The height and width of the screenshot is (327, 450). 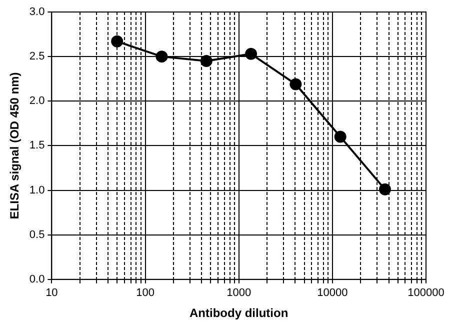 What do you see at coordinates (239, 293) in the screenshot?
I see `x-tick-label: 1000` at bounding box center [239, 293].